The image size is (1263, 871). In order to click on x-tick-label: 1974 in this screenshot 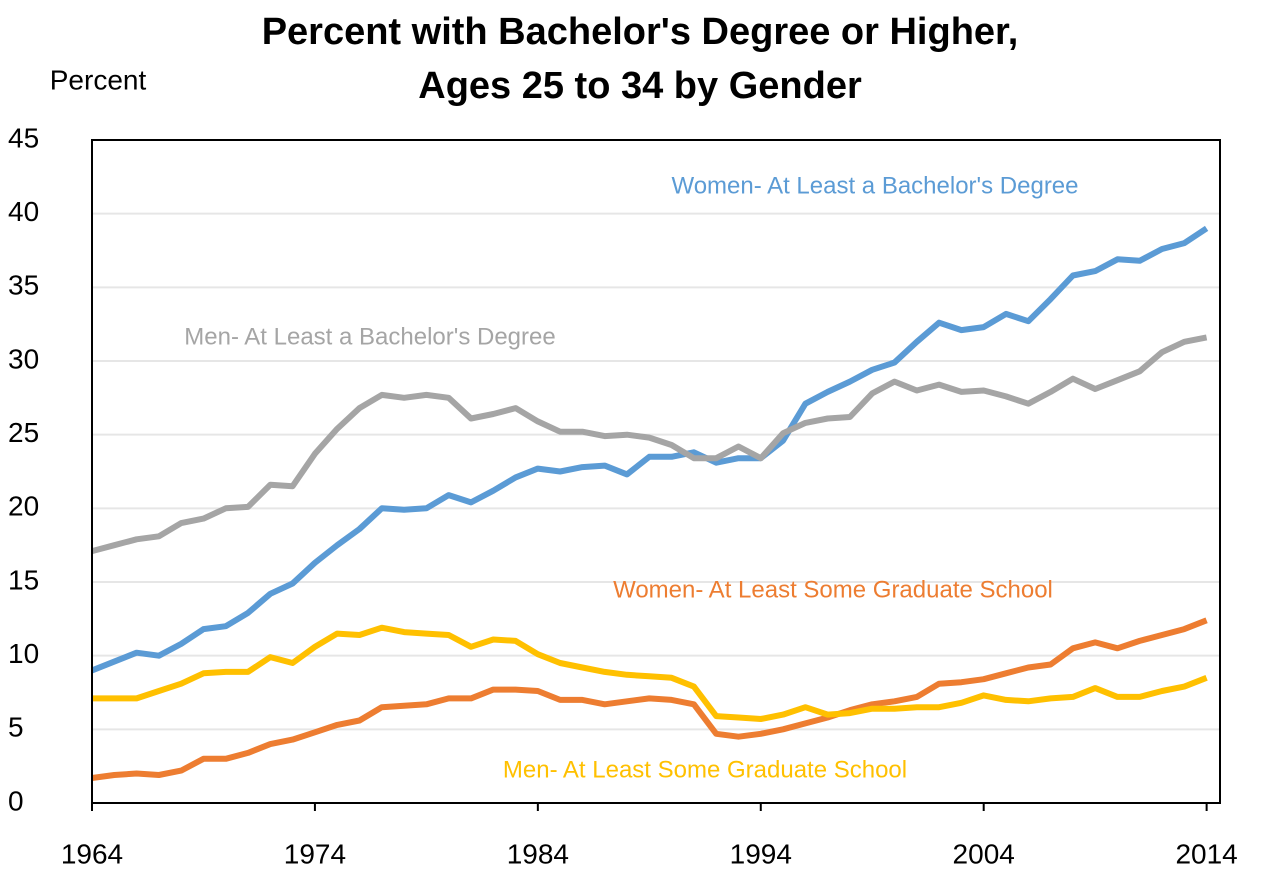, I will do `click(315, 853)`.